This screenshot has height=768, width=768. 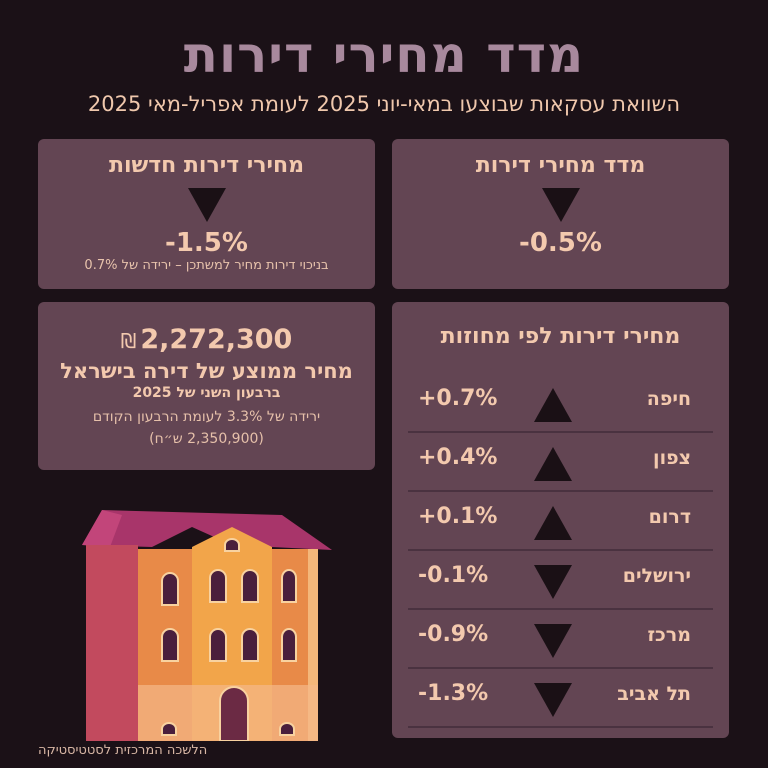 What do you see at coordinates (654, 694) in the screenshot?
I see `region-name: תל אביב` at bounding box center [654, 694].